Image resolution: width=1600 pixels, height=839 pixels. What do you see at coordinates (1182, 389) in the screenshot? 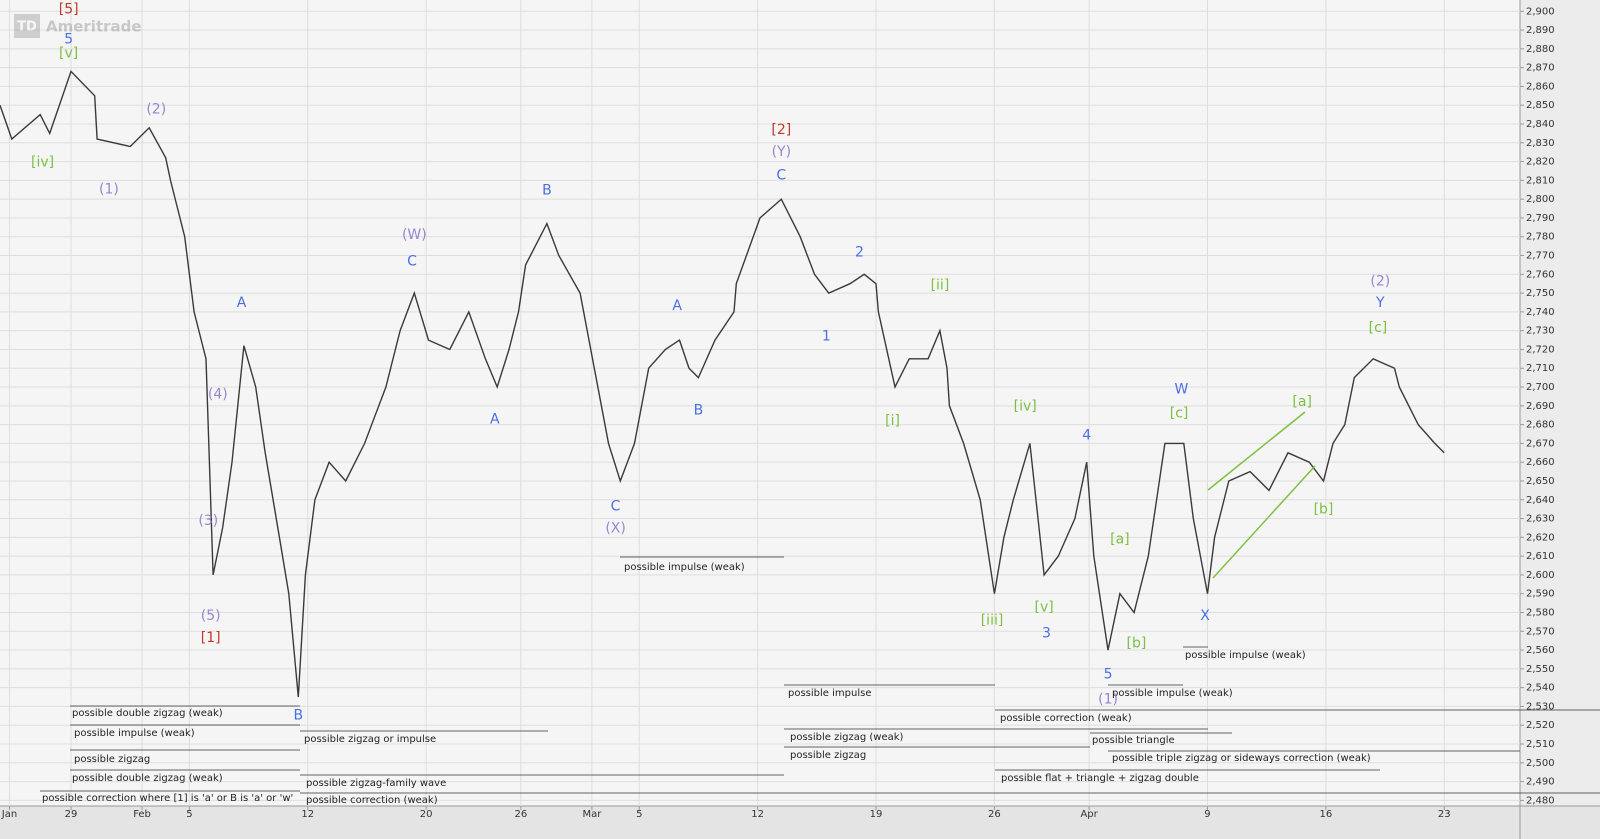
I see `wave-label: W` at bounding box center [1182, 389].